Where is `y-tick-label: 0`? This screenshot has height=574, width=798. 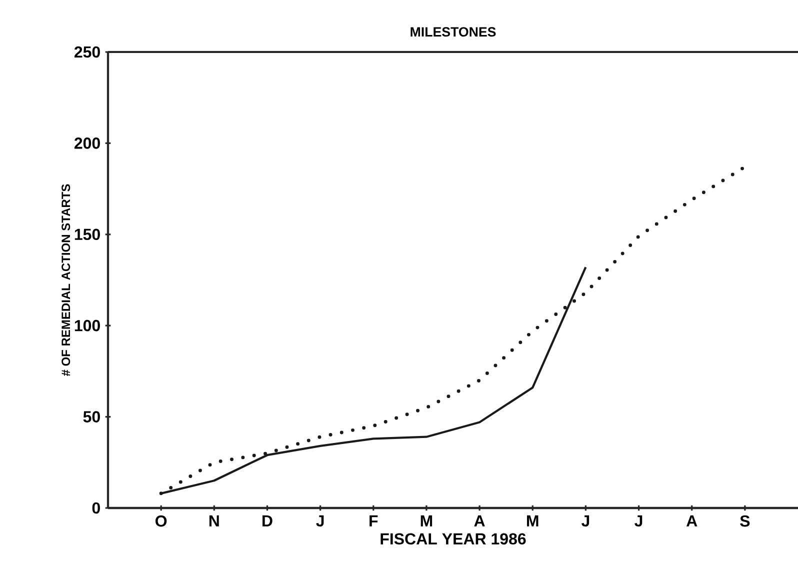 y-tick-label: 0 is located at coordinates (96, 508).